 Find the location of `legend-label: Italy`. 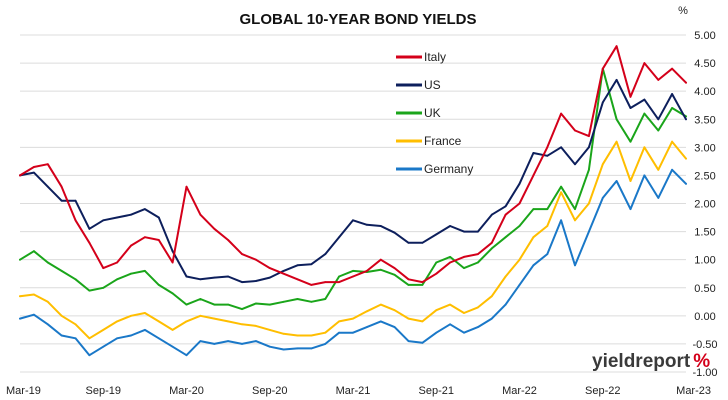

legend-label: Italy is located at coordinates (435, 57).